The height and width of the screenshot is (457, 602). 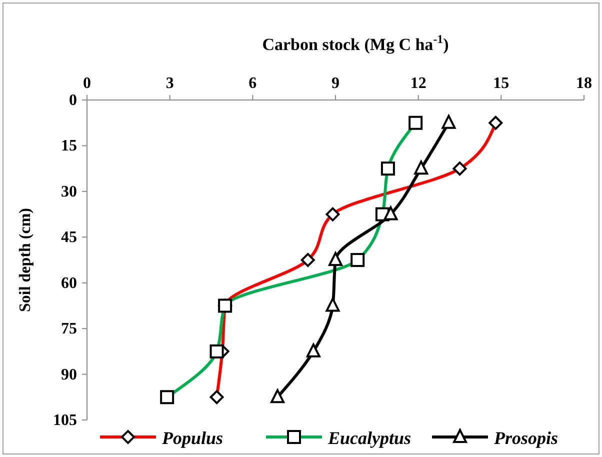 I want to click on x-tick-label: 6, so click(x=252, y=83).